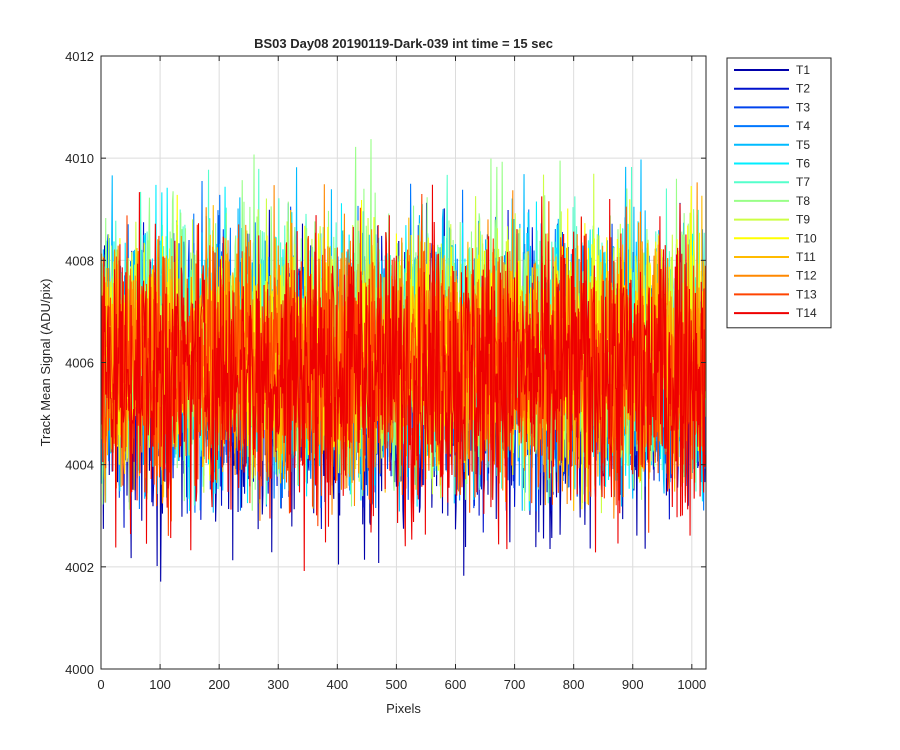  Describe the element at coordinates (456, 684) in the screenshot. I see `x-tick-label: 600` at that location.